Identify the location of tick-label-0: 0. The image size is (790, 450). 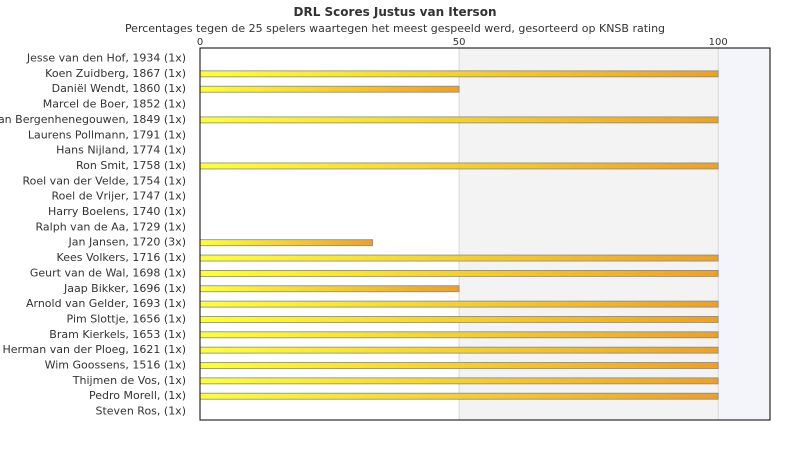
(200, 42).